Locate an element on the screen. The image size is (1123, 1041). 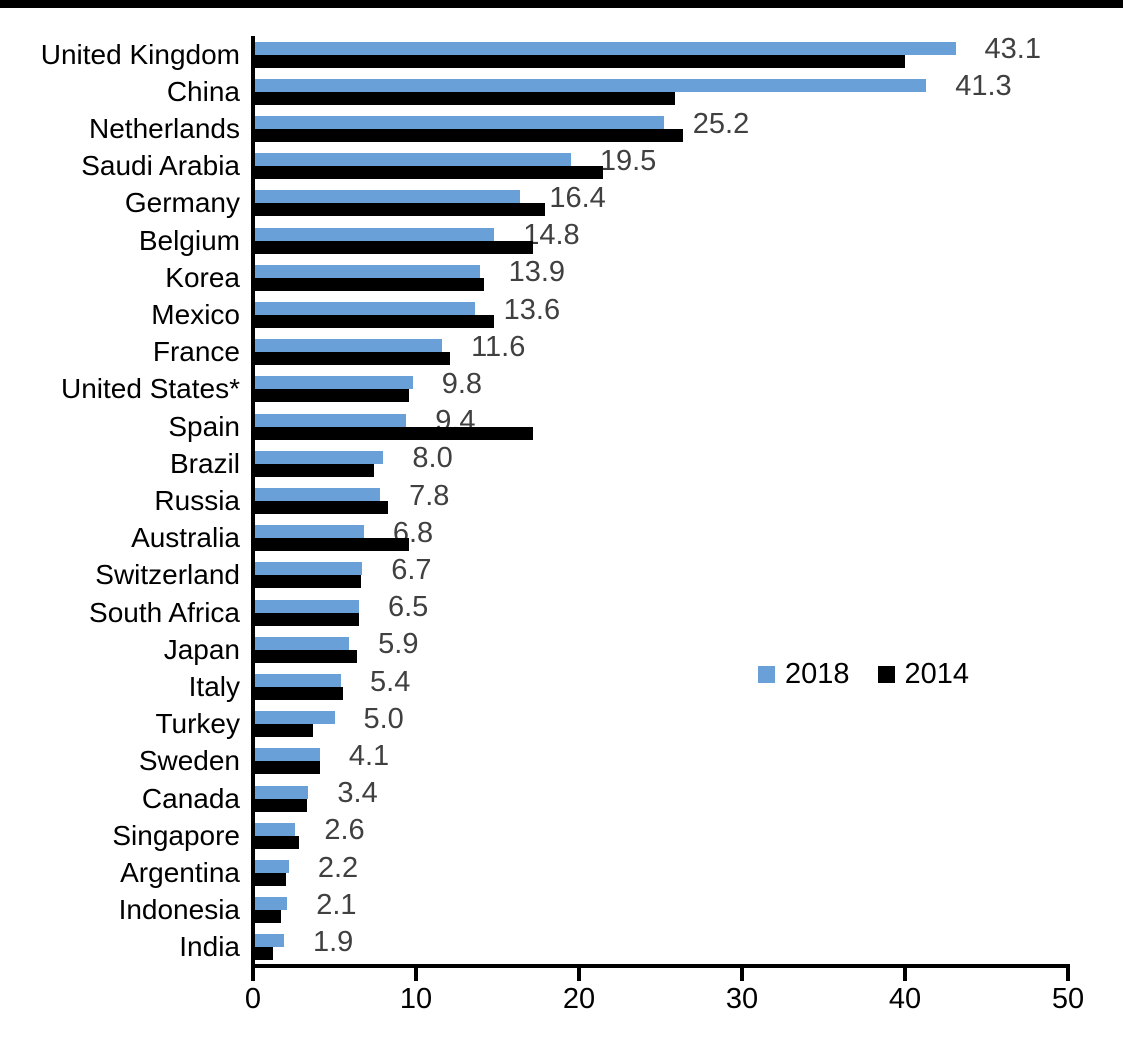
top-border-rule is located at coordinates (561, 4).